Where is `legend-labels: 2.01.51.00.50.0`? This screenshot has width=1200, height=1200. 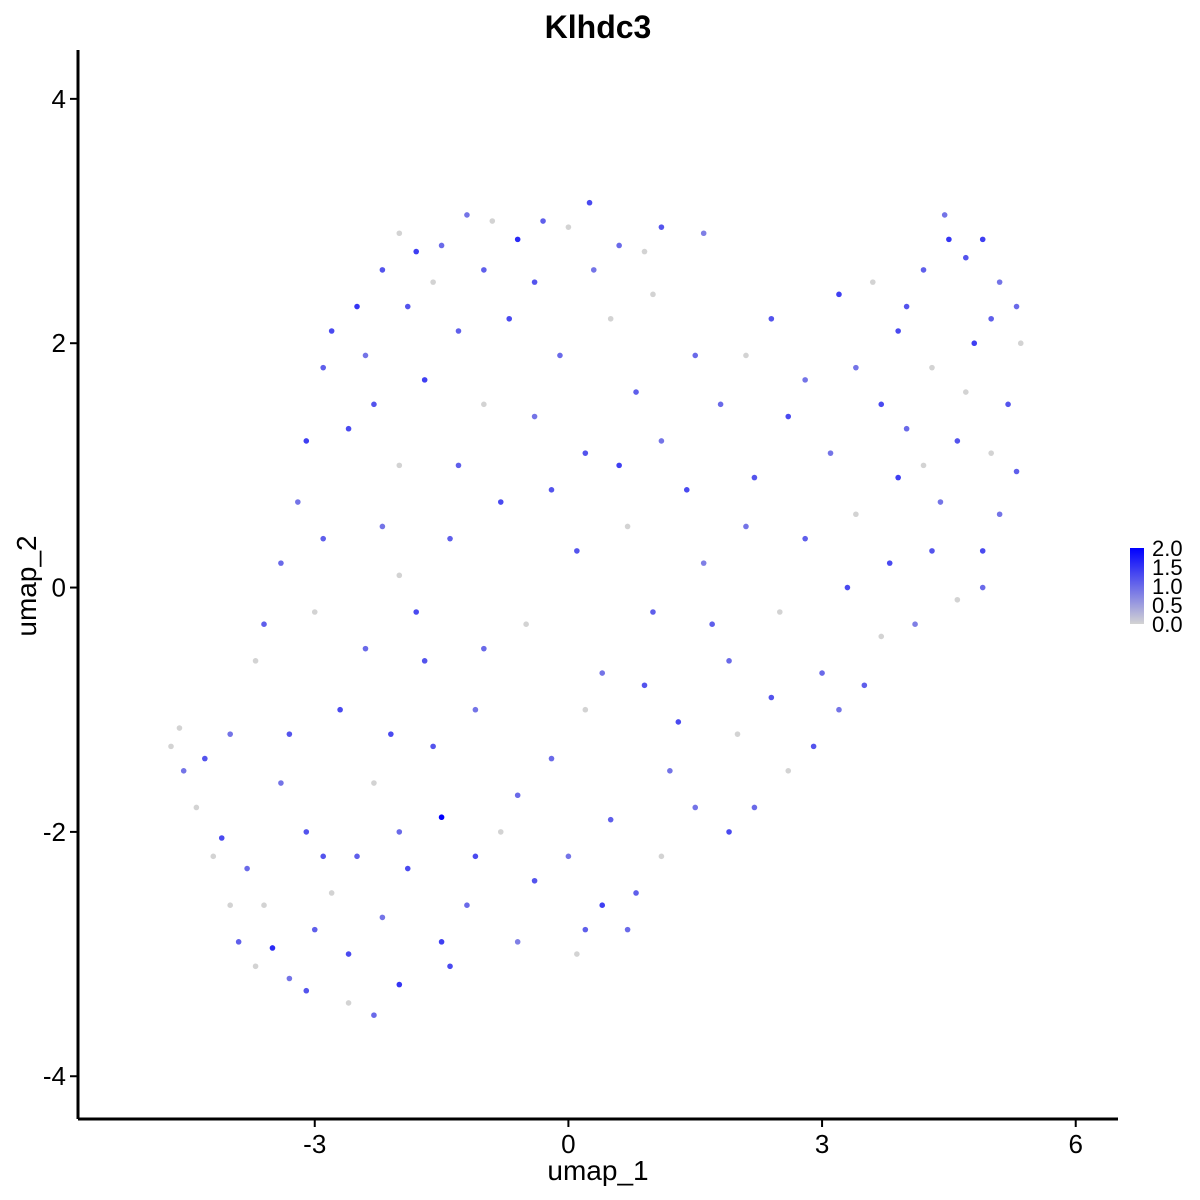 legend-labels: 2.01.51.00.50.0 is located at coordinates (1167, 586).